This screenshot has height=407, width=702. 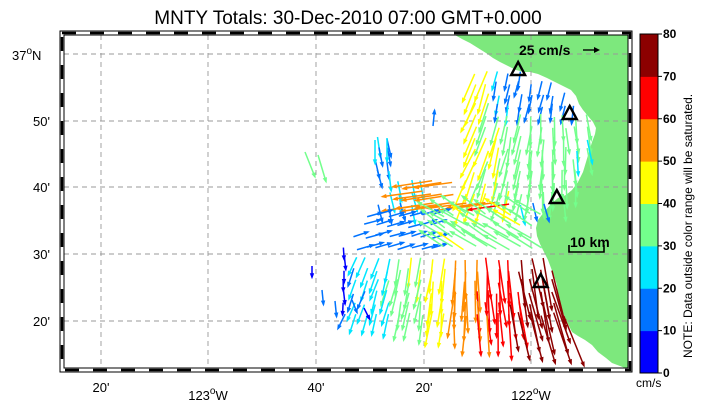 I want to click on lat-label-40: 40', so click(x=41, y=187).